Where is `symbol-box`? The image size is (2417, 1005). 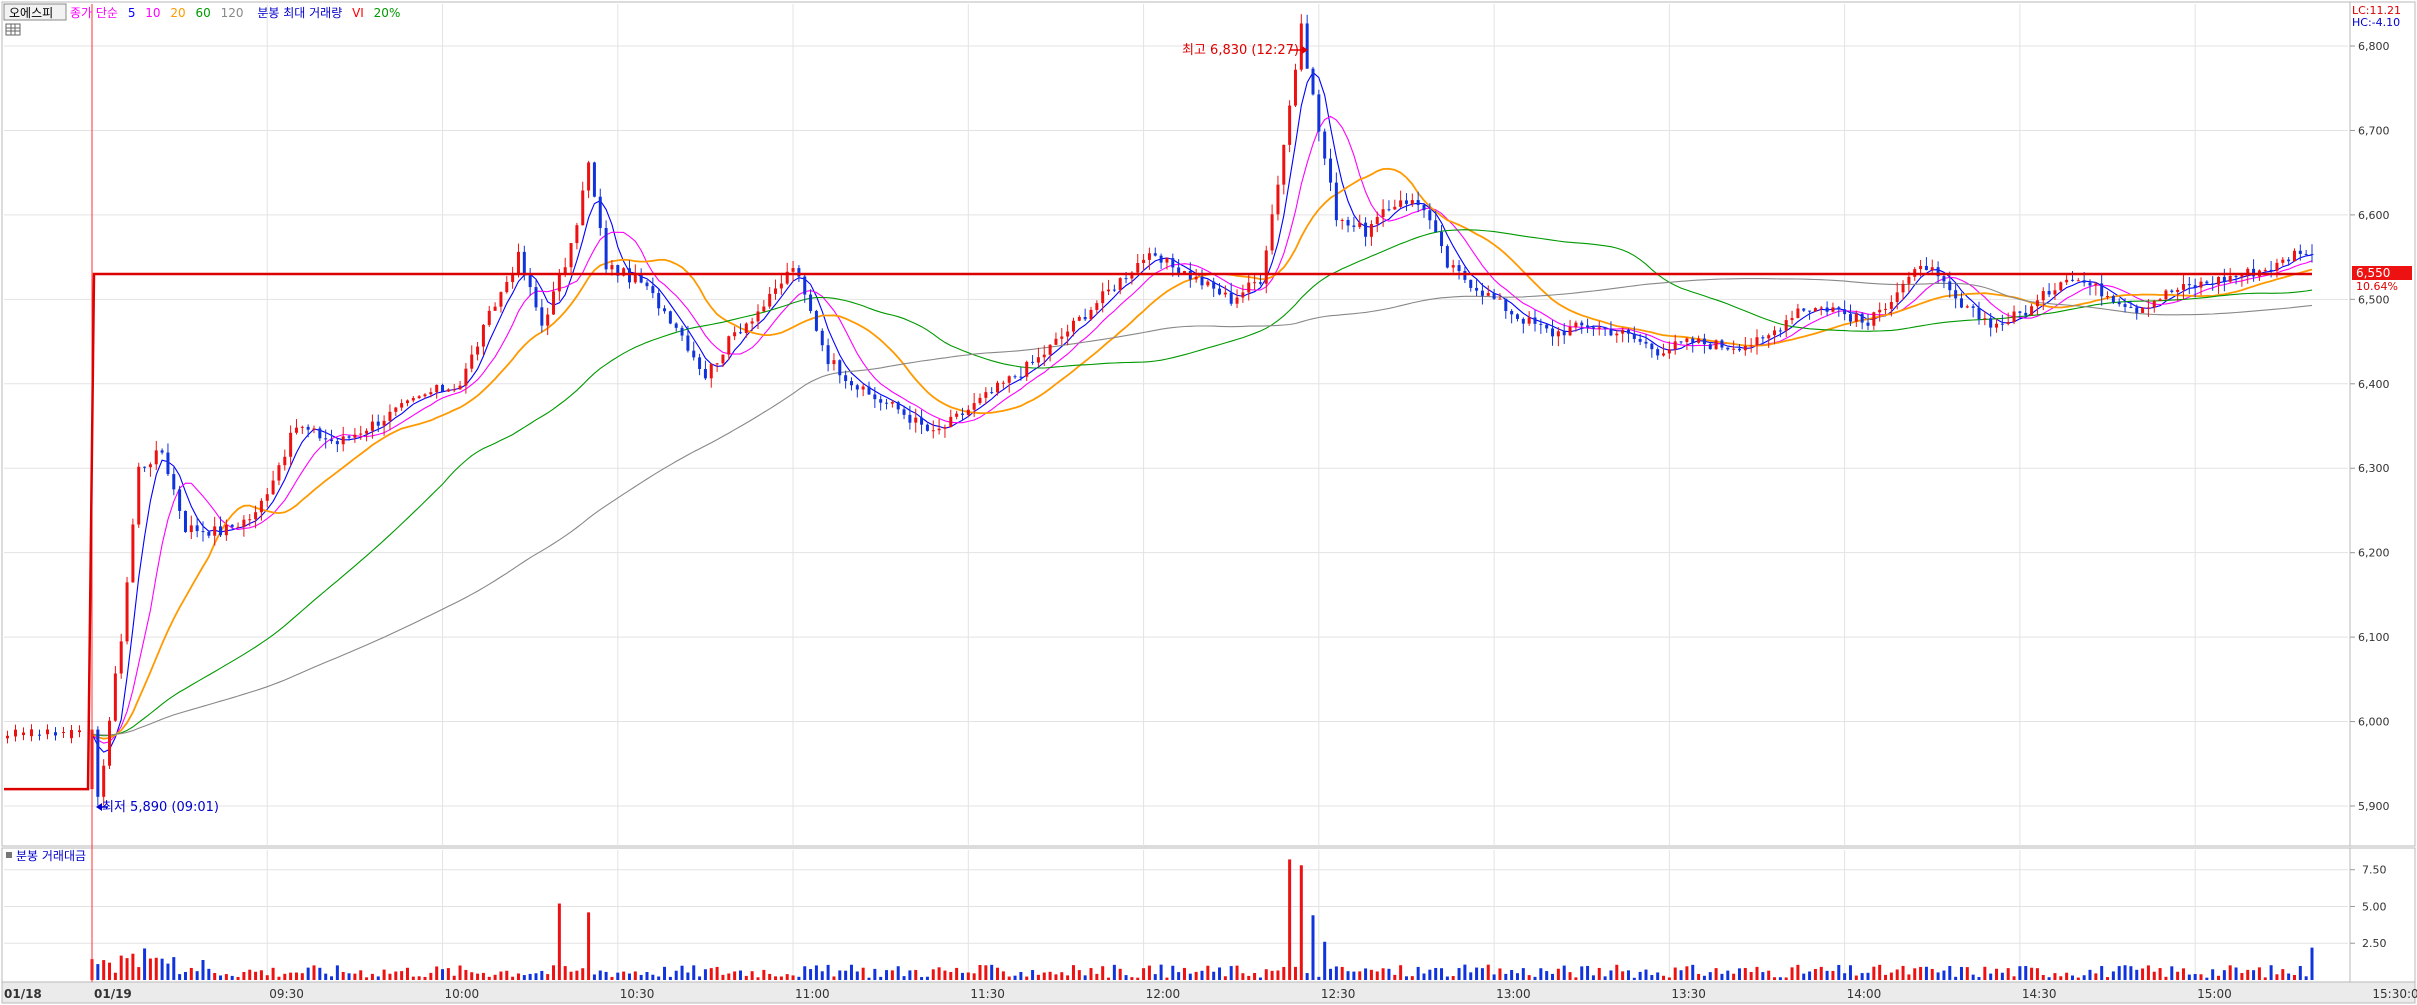 symbol-box is located at coordinates (35, 12).